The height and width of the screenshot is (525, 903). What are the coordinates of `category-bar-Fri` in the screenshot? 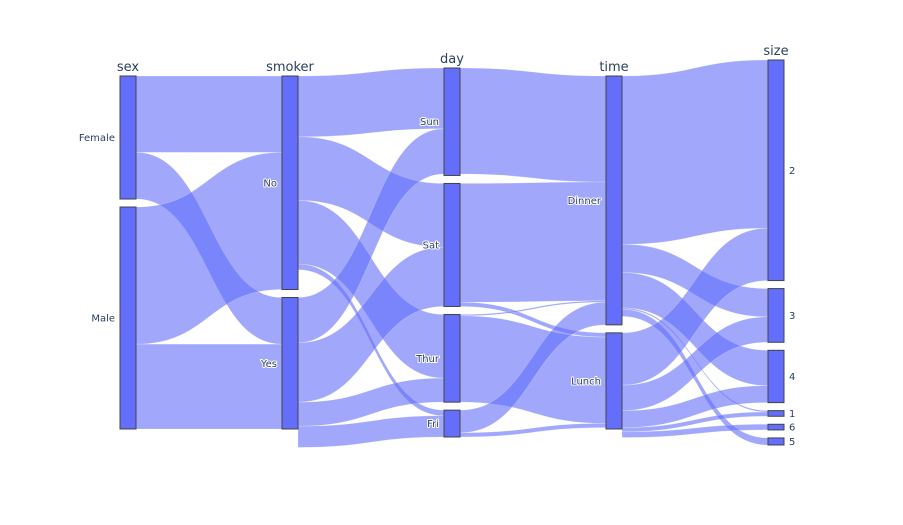 It's located at (452, 423).